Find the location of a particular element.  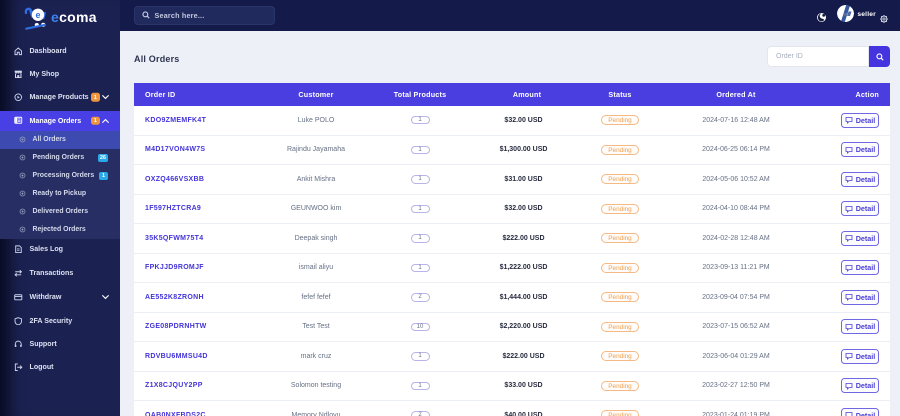

svg-text: e is located at coordinates (37, 15).